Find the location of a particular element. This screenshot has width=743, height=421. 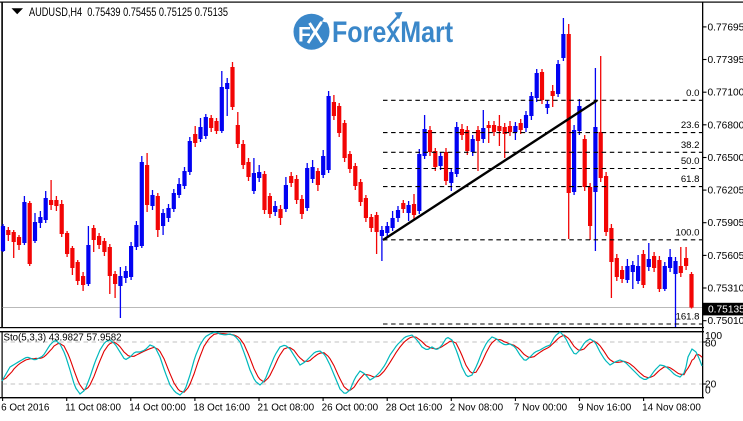

svg-text: 61.8 is located at coordinates (690, 179).